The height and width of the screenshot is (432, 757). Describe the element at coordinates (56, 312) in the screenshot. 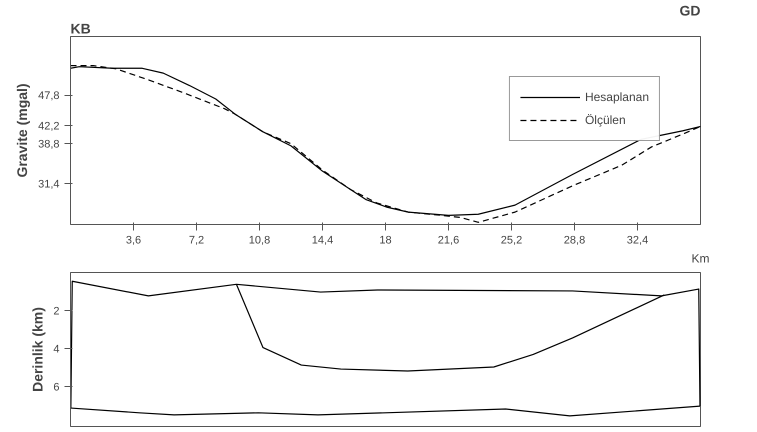

I see `y-tick-label: 2` at that location.